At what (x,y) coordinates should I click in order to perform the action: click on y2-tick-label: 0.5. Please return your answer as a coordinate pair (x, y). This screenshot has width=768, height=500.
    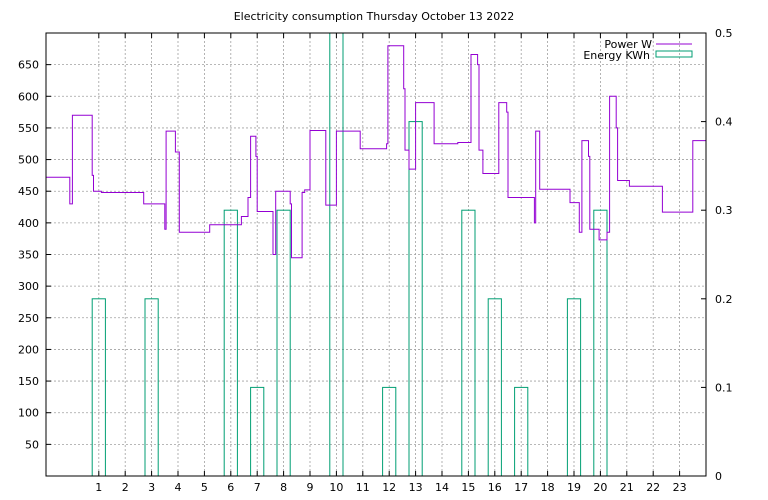
    Looking at the image, I should click on (724, 33).